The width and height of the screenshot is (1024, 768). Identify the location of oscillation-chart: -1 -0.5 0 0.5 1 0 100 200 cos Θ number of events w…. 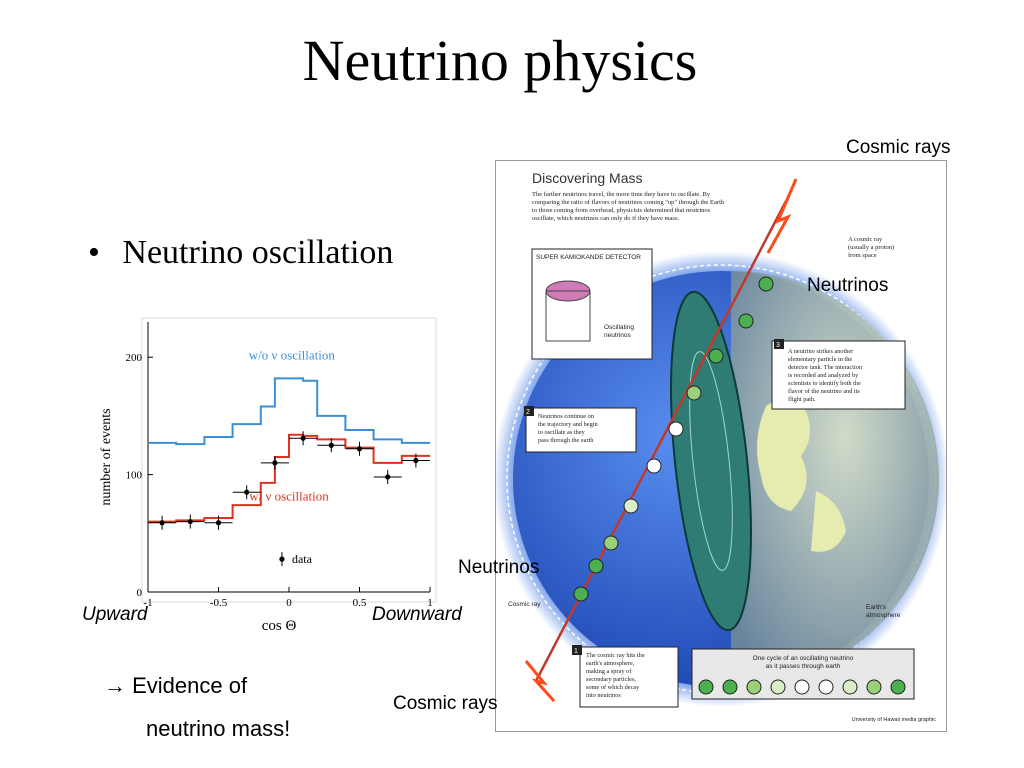
(265, 477).